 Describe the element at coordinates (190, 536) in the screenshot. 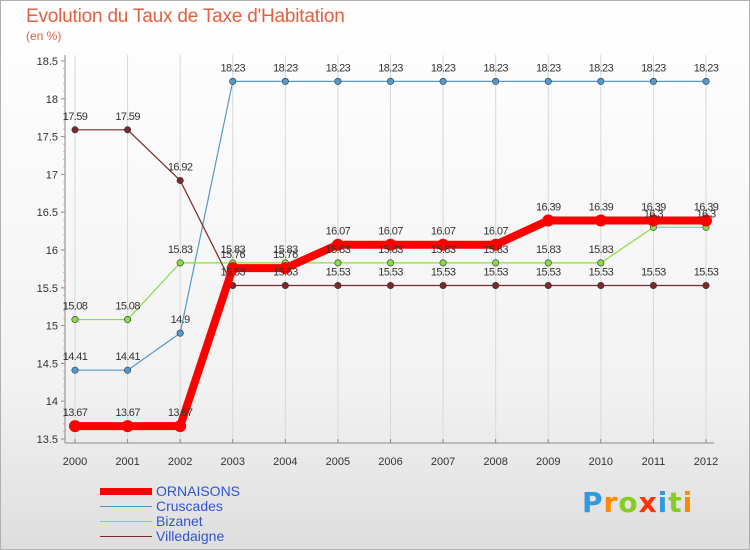

I see `legend-label: Villedaigne` at that location.